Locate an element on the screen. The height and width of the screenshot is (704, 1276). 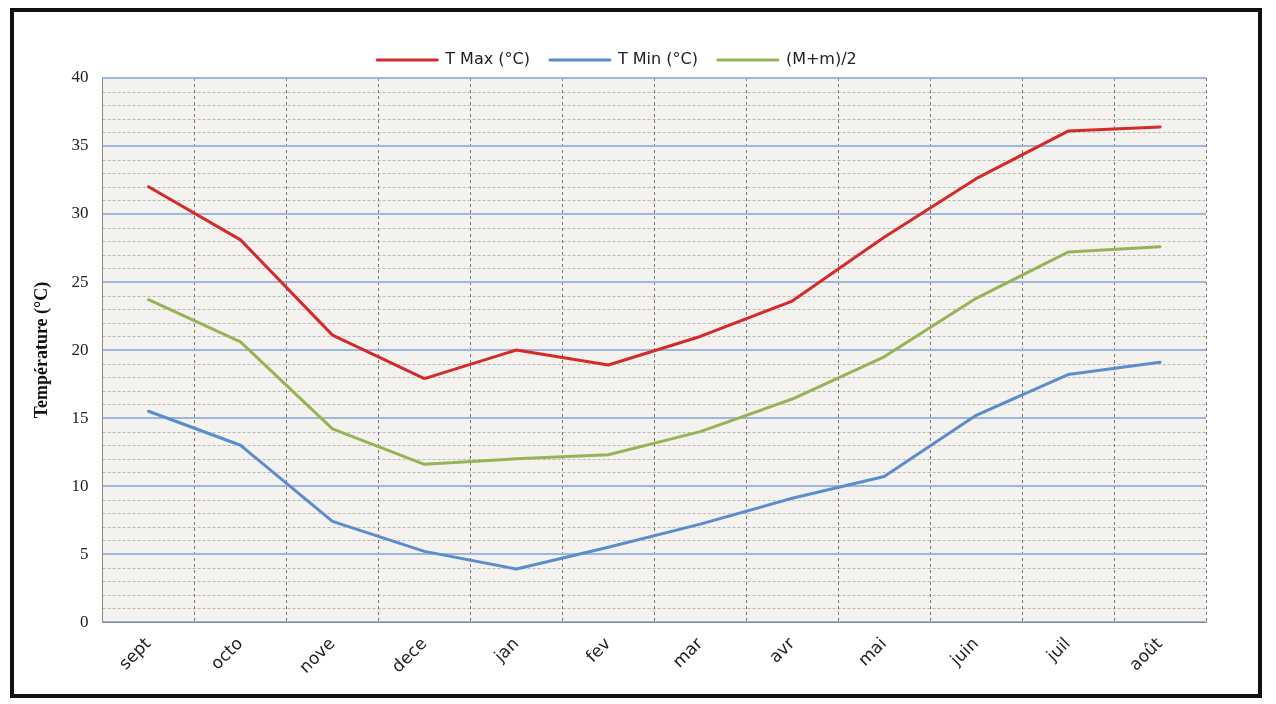
x-tick-label: fev is located at coordinates (598, 650).